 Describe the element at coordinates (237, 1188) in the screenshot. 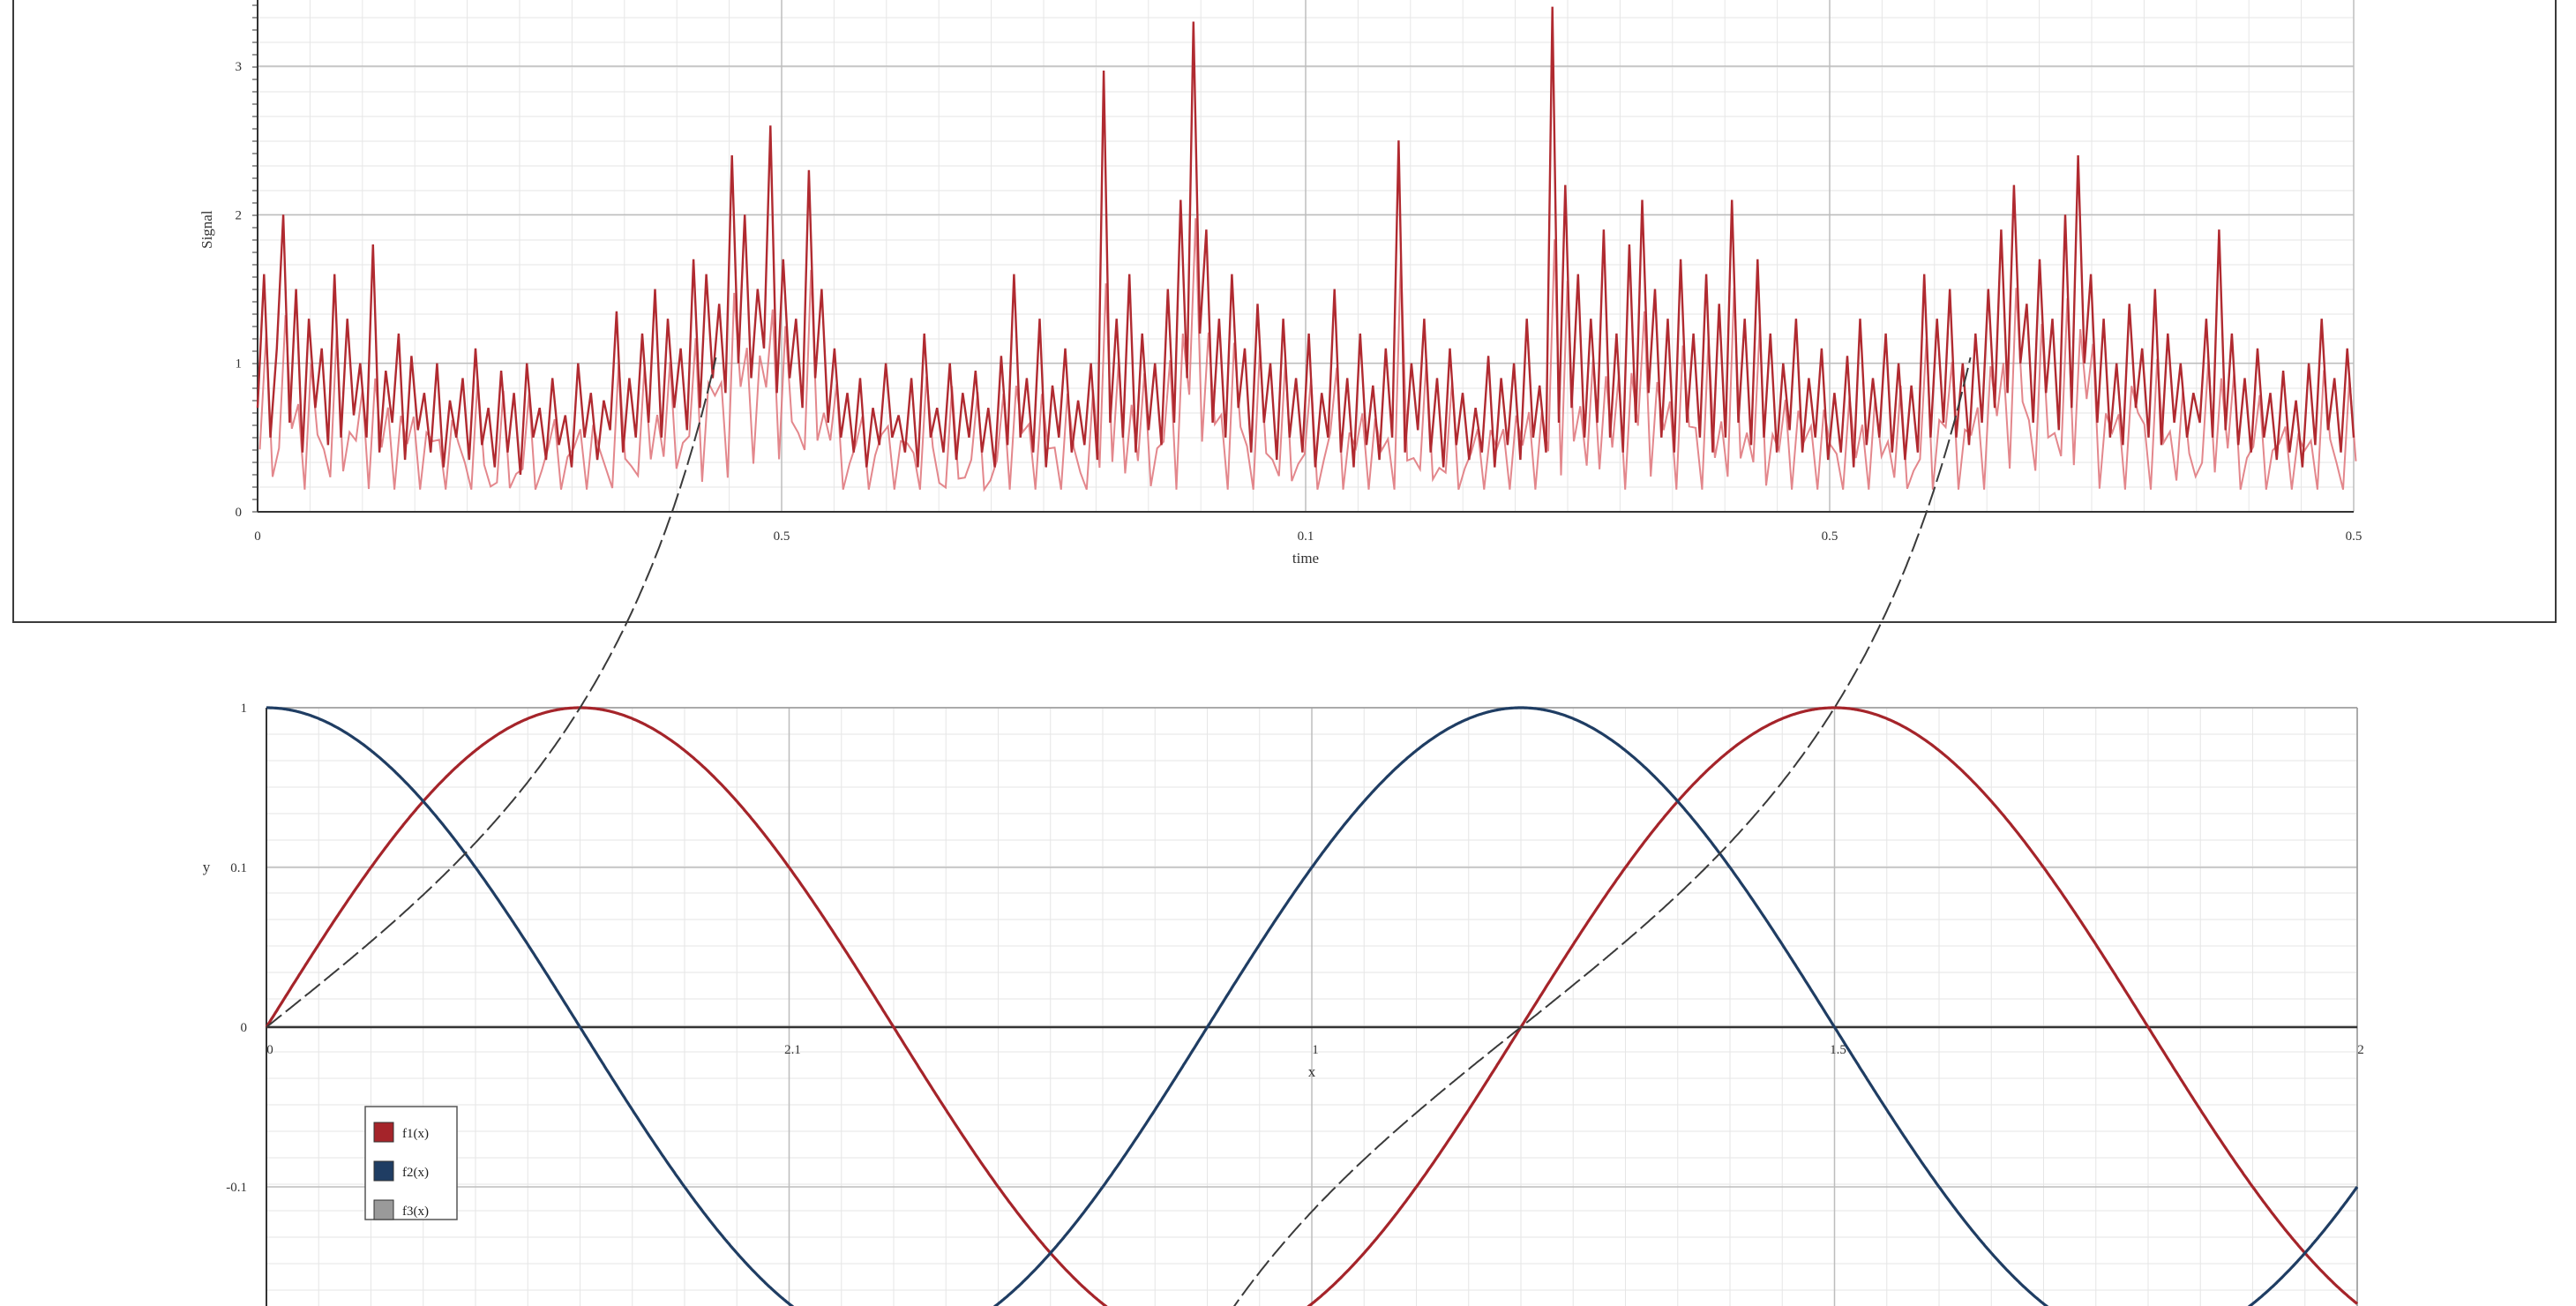

I see `y-tick-label: -0.1` at that location.